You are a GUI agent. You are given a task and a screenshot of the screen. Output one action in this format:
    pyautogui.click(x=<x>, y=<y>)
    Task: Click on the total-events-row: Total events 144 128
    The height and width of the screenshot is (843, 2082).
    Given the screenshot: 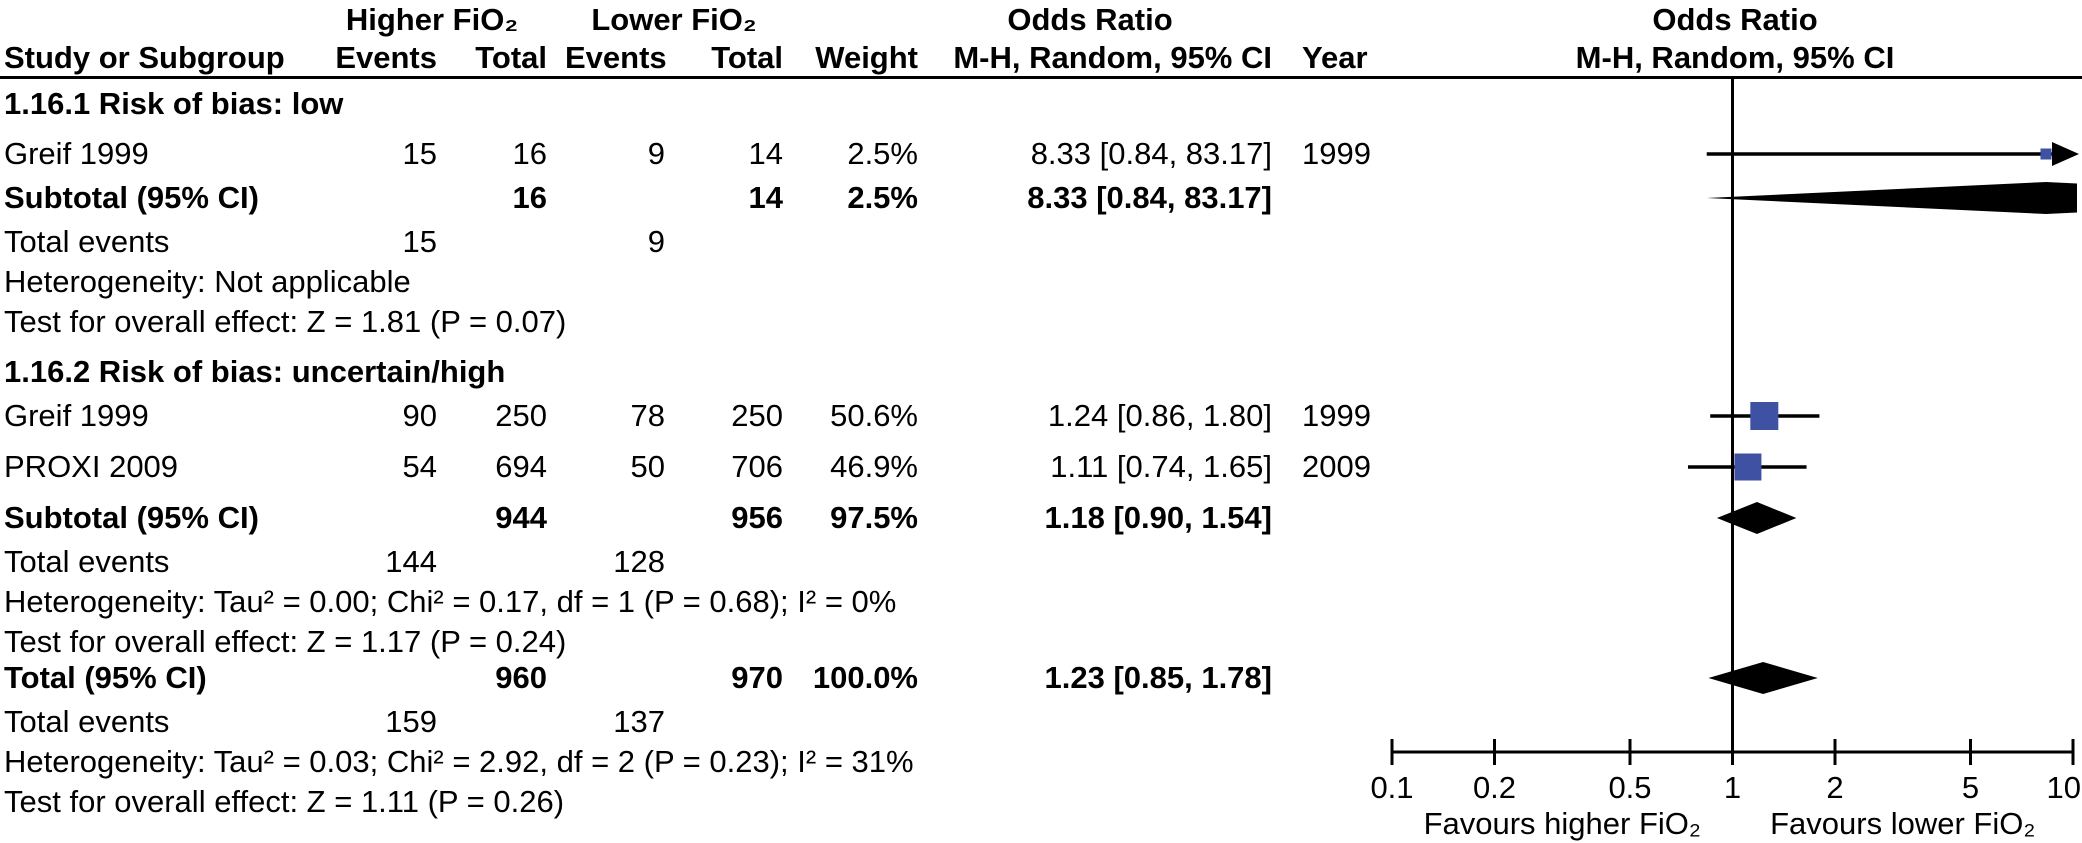 What is the action you would take?
    pyautogui.click(x=697, y=562)
    